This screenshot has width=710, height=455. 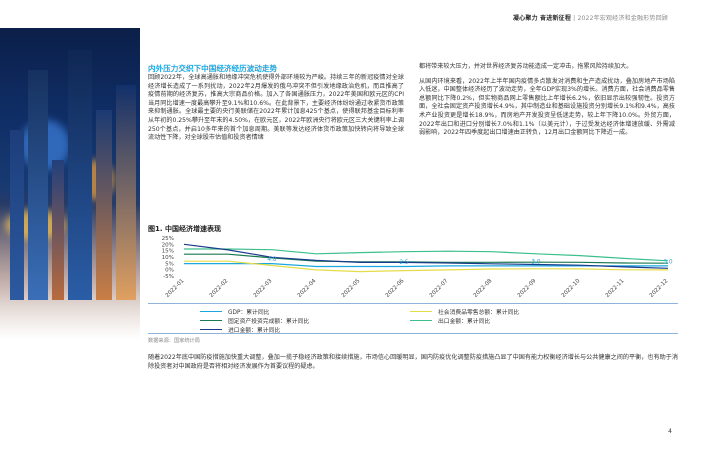 What do you see at coordinates (174, 341) in the screenshot?
I see `figure-source: 数据来源：国家统计局` at bounding box center [174, 341].